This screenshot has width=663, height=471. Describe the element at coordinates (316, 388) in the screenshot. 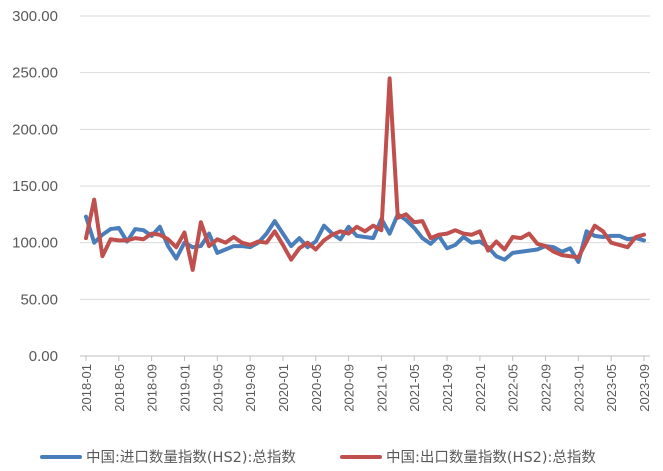

I see `x-tick-label: 2020-05` at that location.